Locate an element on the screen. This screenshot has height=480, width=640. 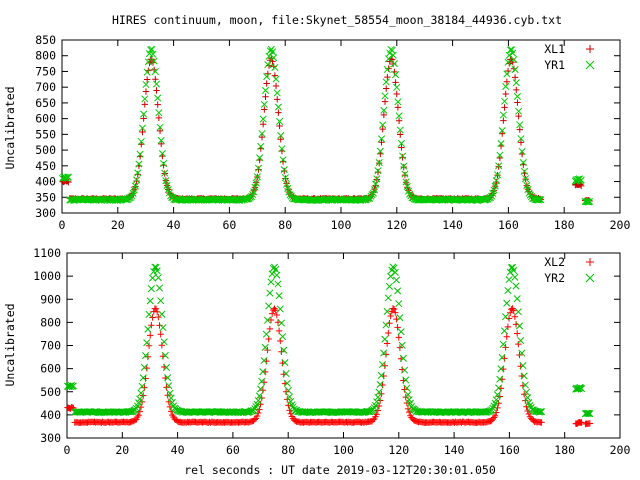
x-tick-label: 200 is located at coordinates (620, 450).